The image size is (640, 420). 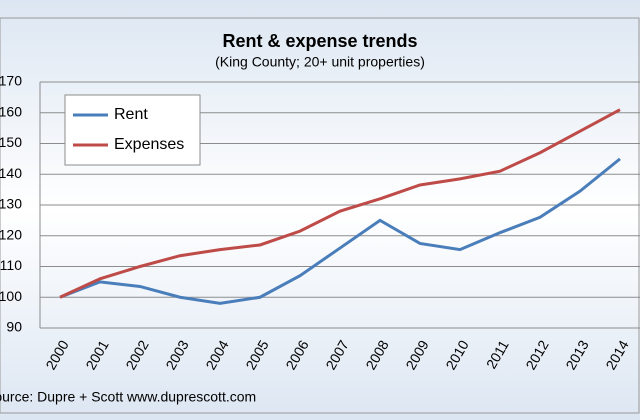 I want to click on chart-title: Rent & expense trends, so click(x=319, y=41).